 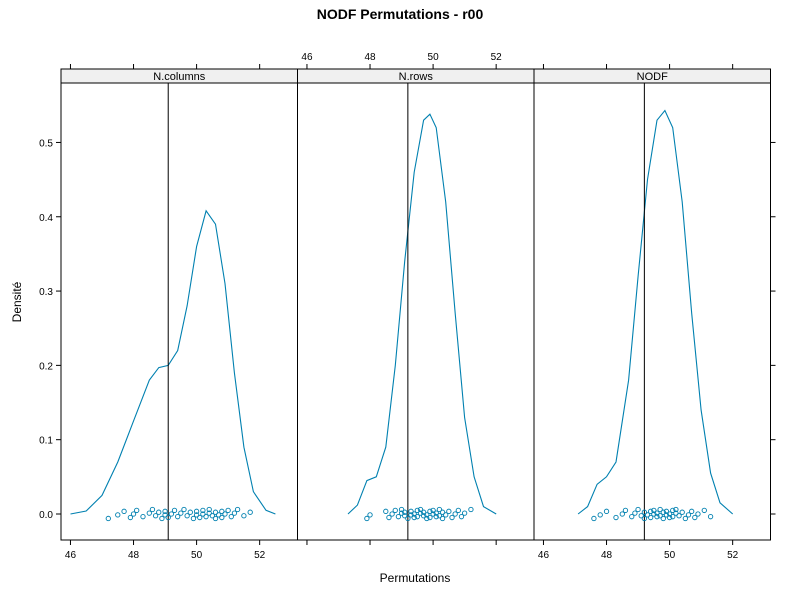 I want to click on y-axis-label: Densité, so click(x=17, y=301).